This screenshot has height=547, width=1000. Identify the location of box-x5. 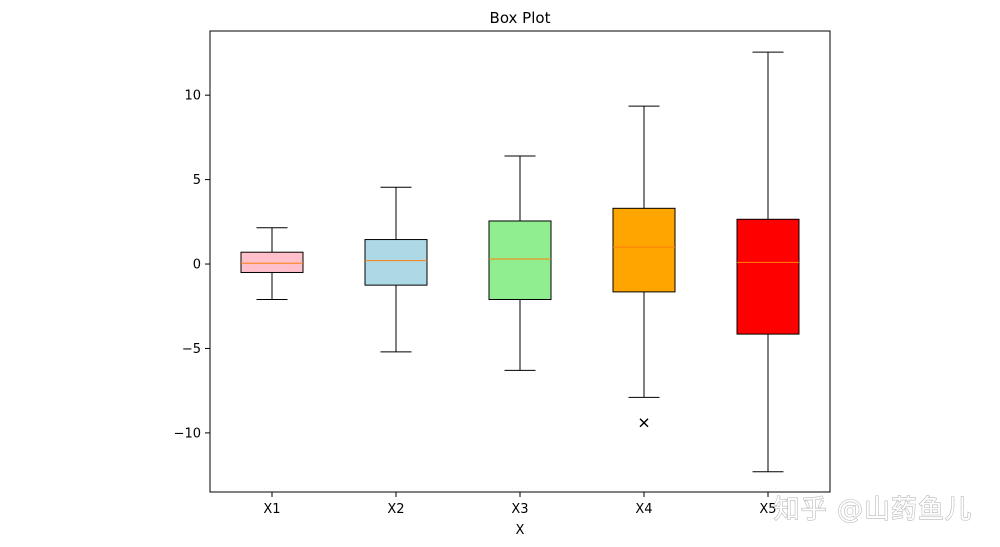
(768, 276).